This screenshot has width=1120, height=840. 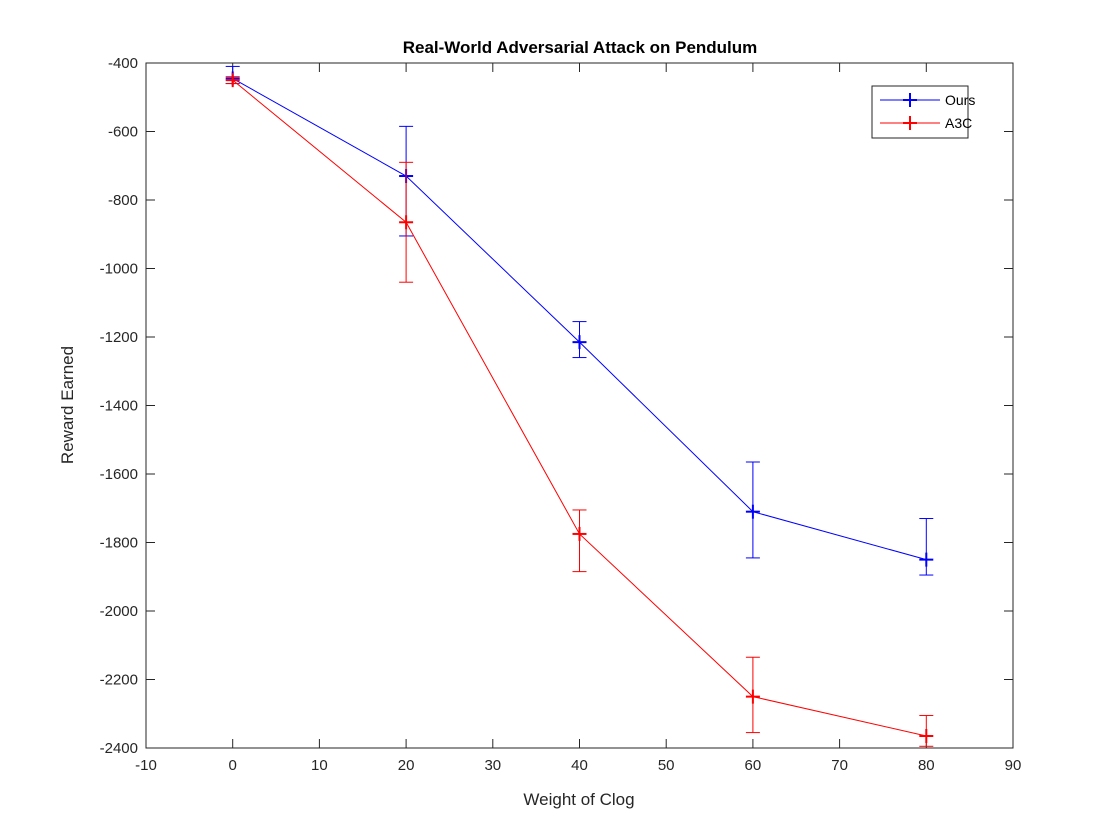 I want to click on y-tick-label: -1400, so click(x=119, y=406).